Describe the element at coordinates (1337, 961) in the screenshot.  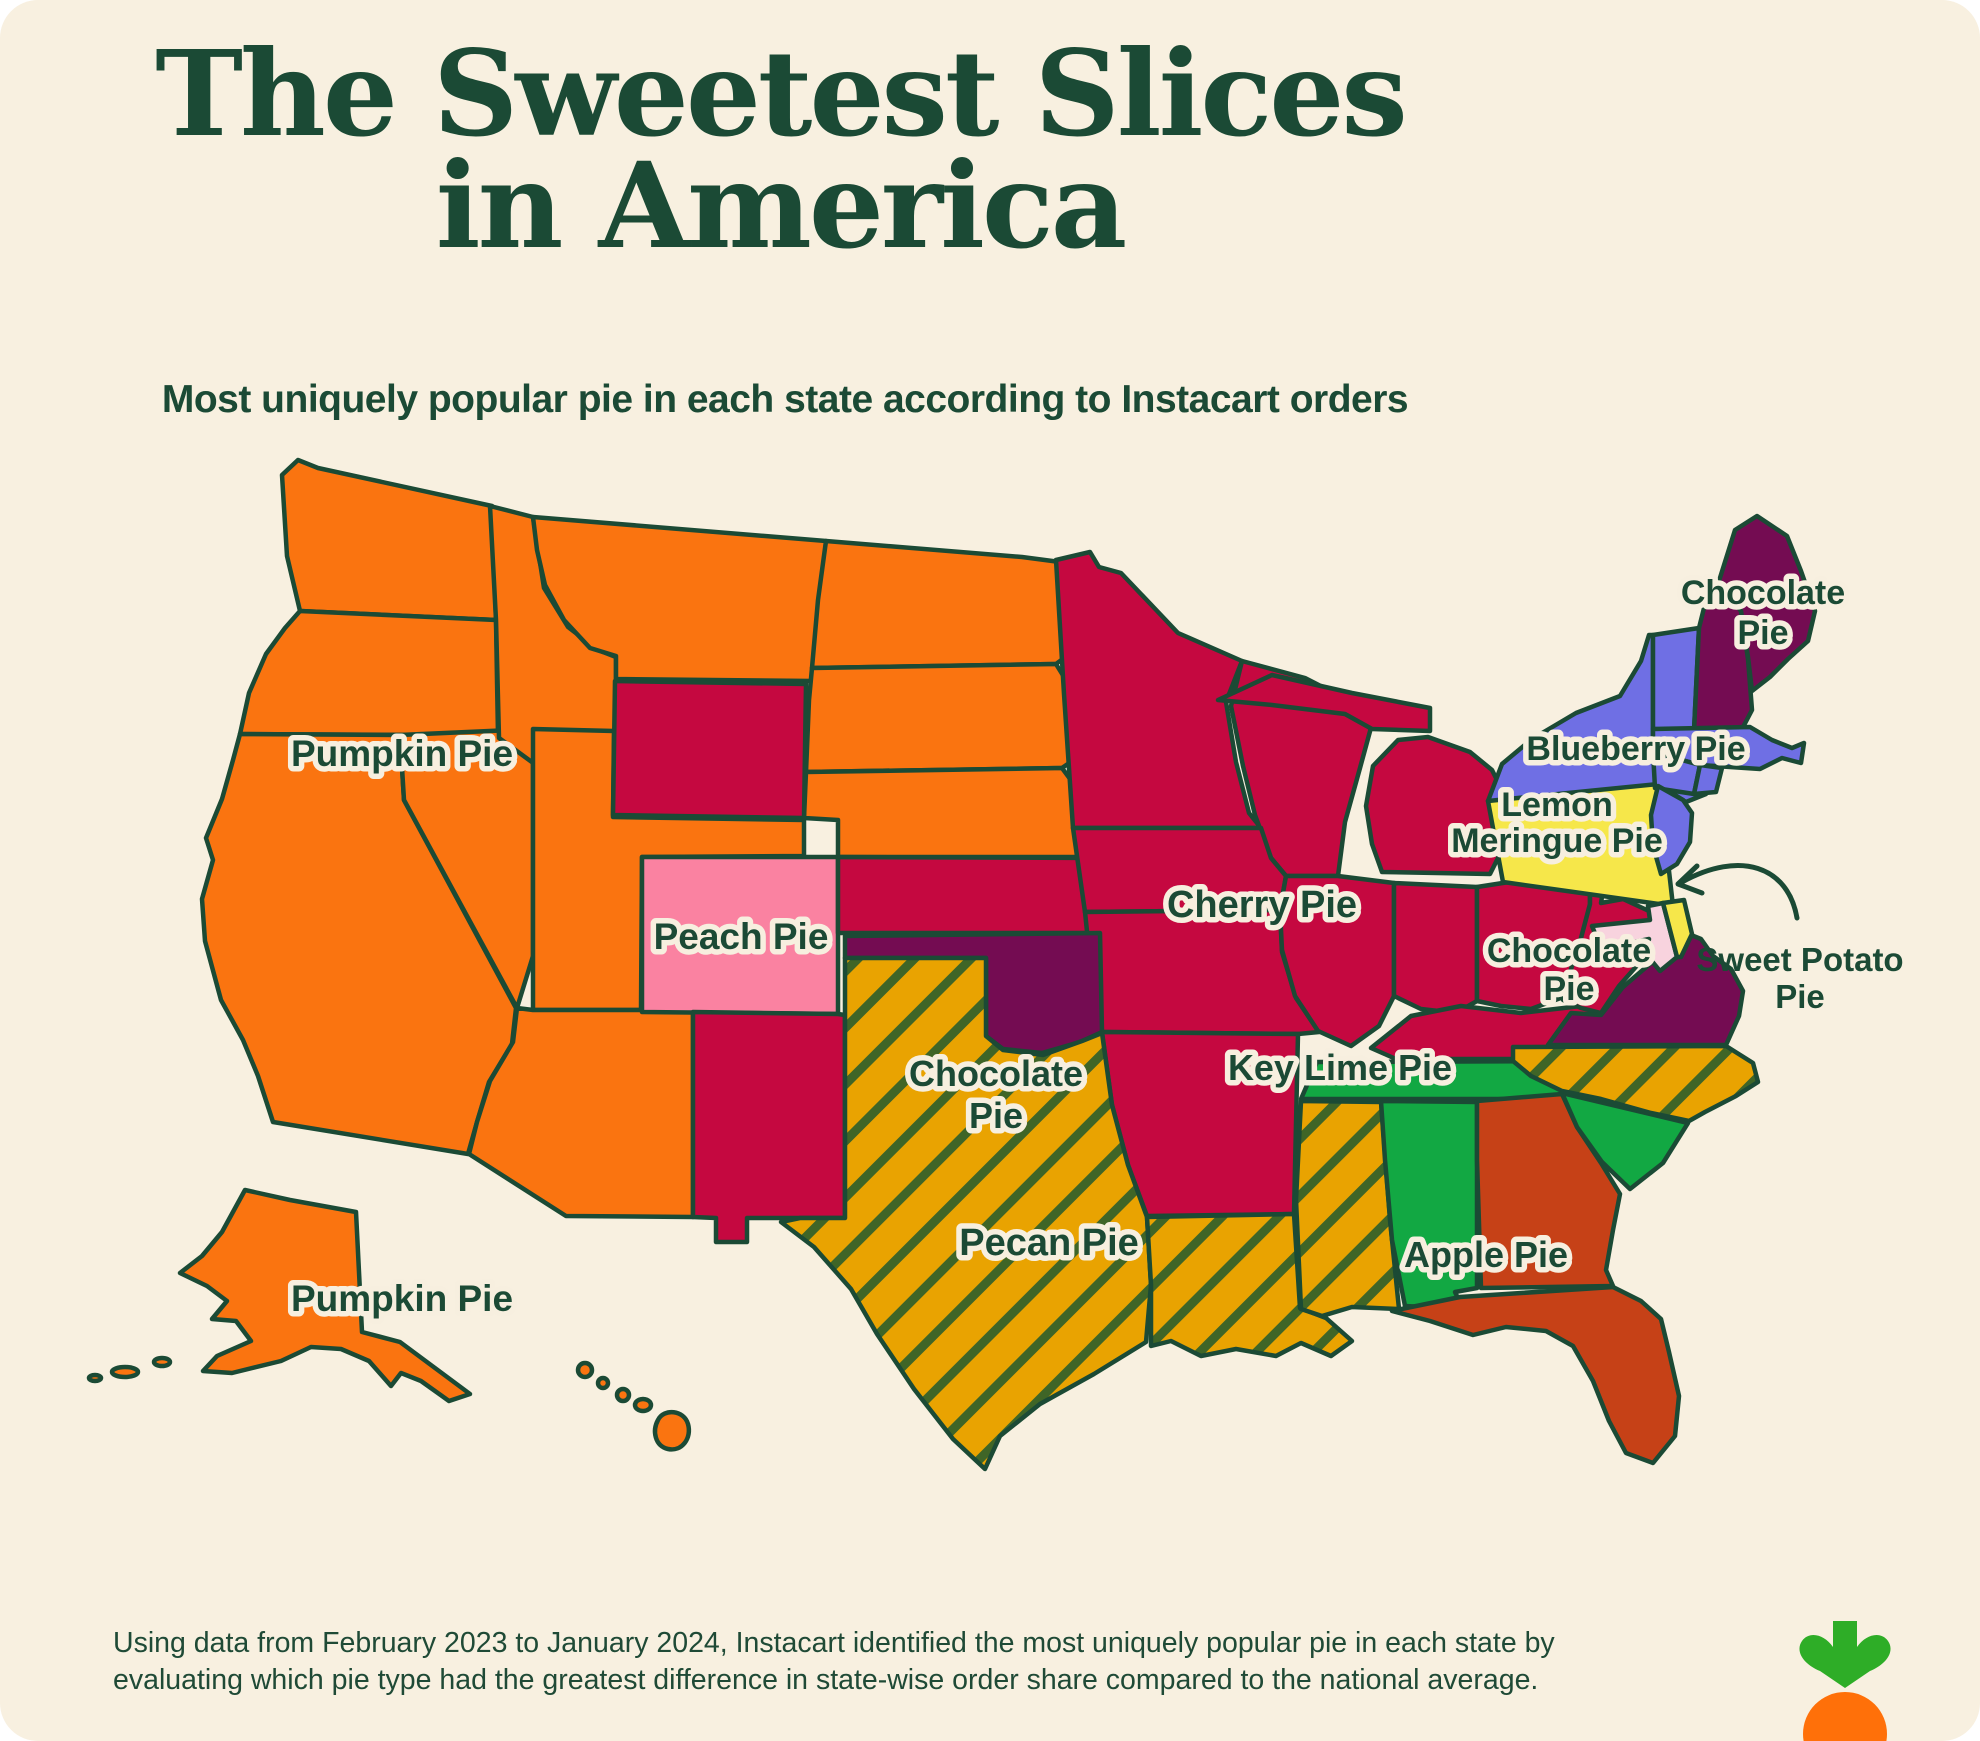
I see `state-illinois` at that location.